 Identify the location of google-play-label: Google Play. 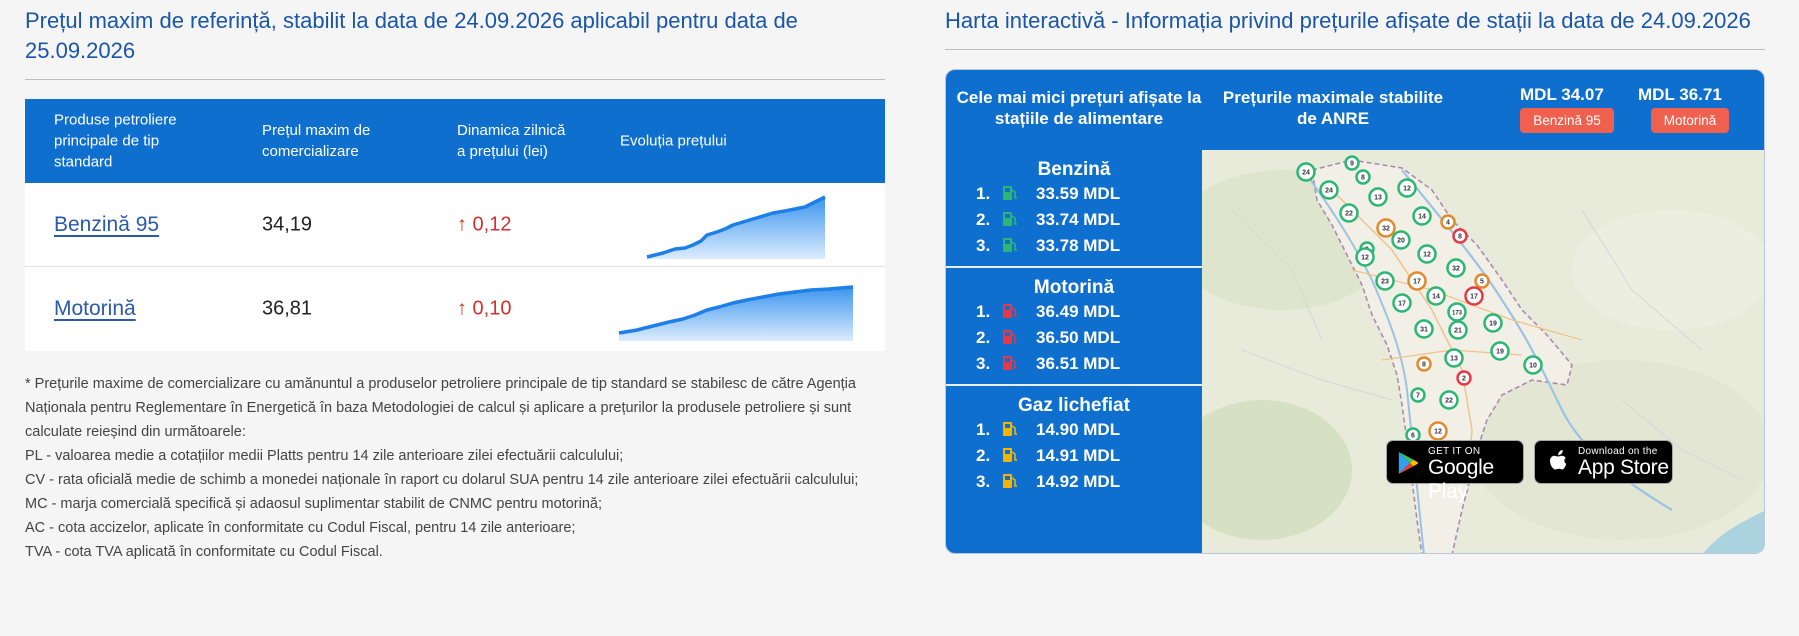
(1461, 479).